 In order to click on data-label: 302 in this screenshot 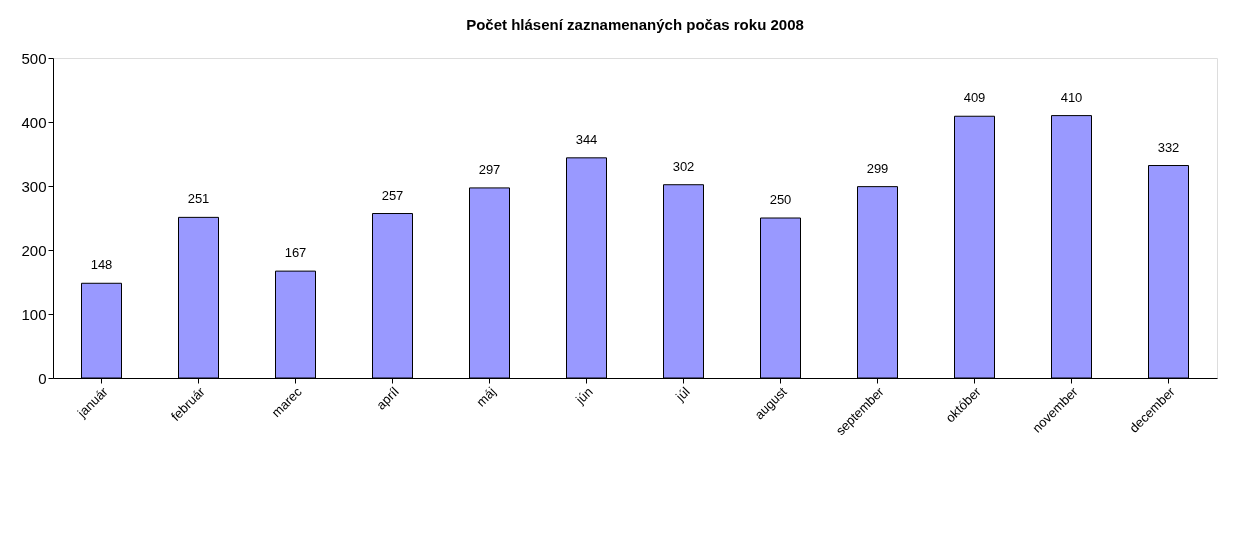, I will do `click(683, 166)`.